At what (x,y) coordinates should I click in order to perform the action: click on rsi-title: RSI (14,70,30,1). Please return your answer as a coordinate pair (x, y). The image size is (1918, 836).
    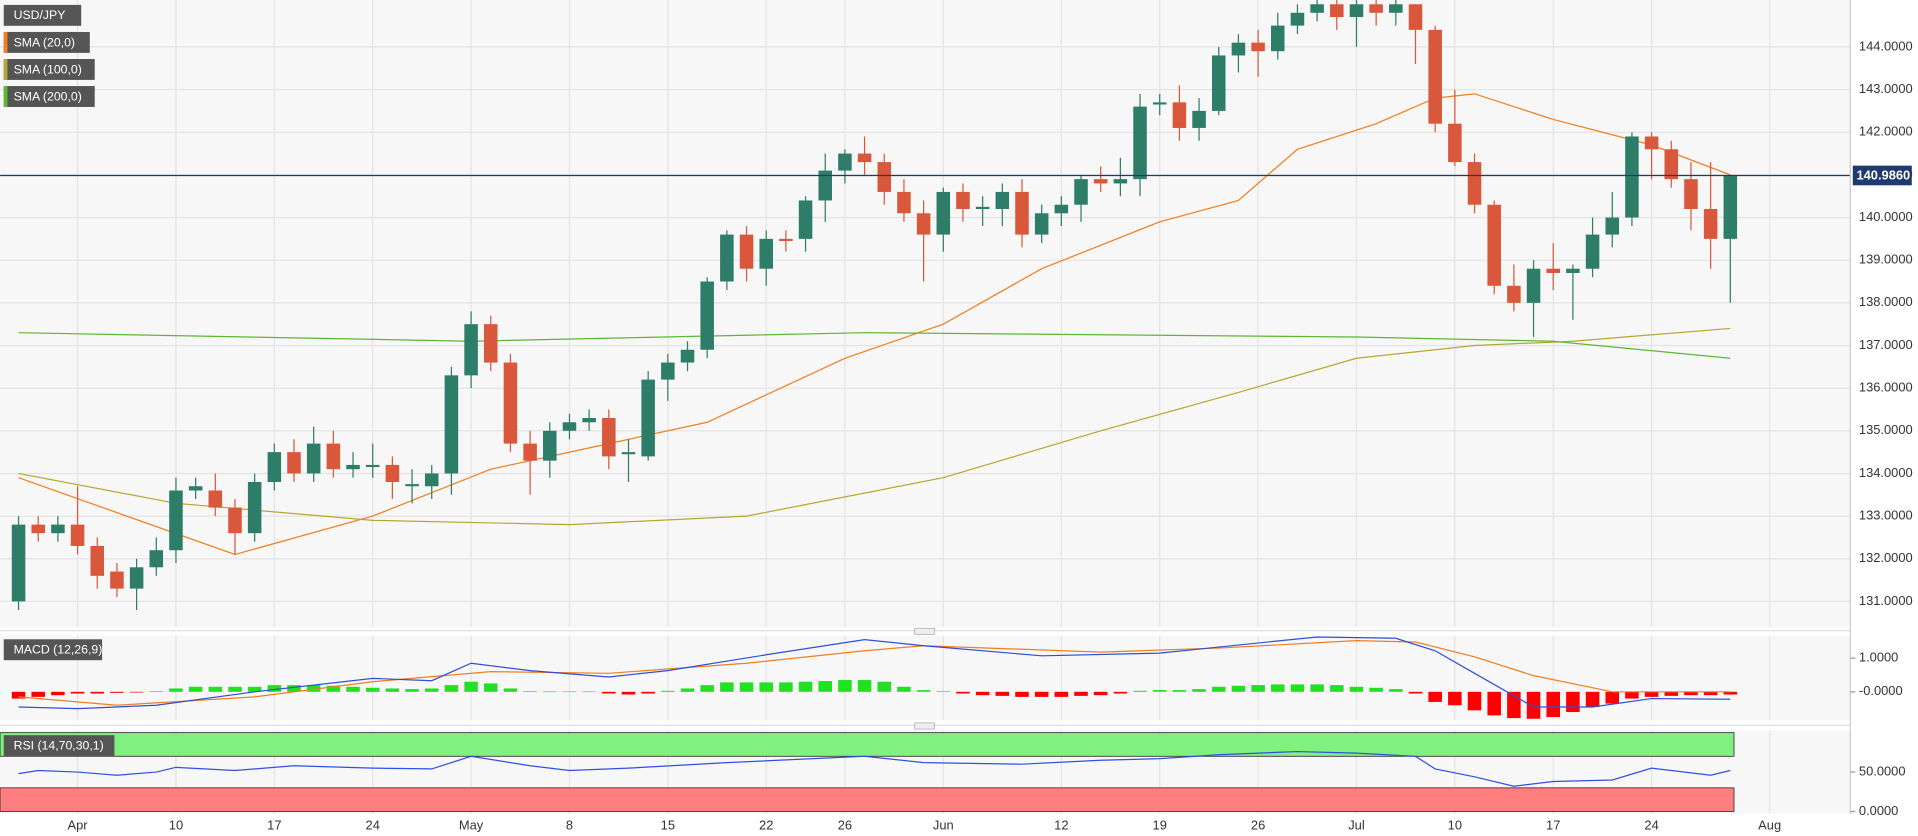
    Looking at the image, I should click on (59, 746).